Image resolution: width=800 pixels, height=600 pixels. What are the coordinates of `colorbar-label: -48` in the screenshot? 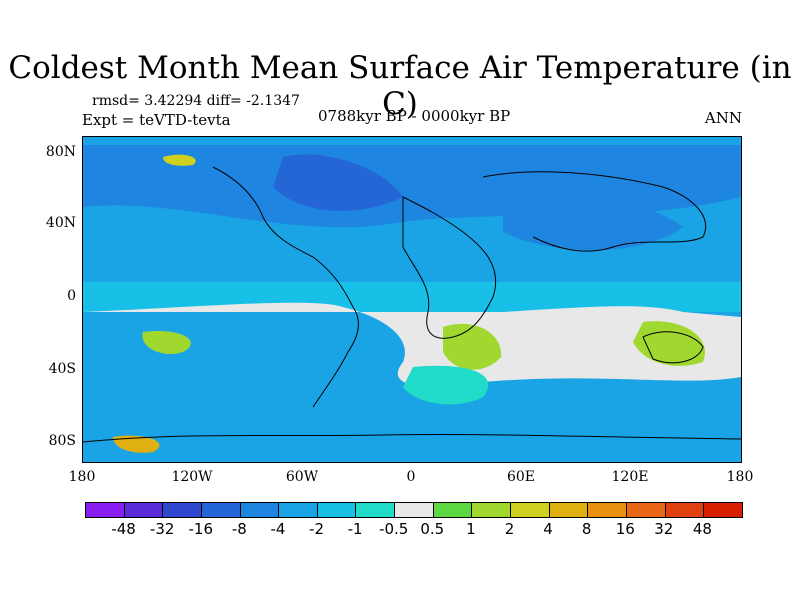 It's located at (123, 529).